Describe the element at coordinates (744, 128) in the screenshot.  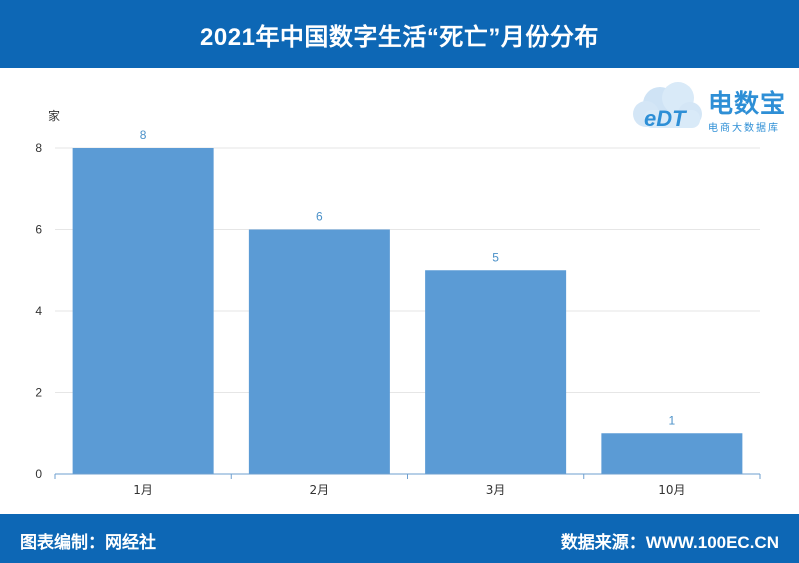
I see `logo-tagline: 电商大数据库` at that location.